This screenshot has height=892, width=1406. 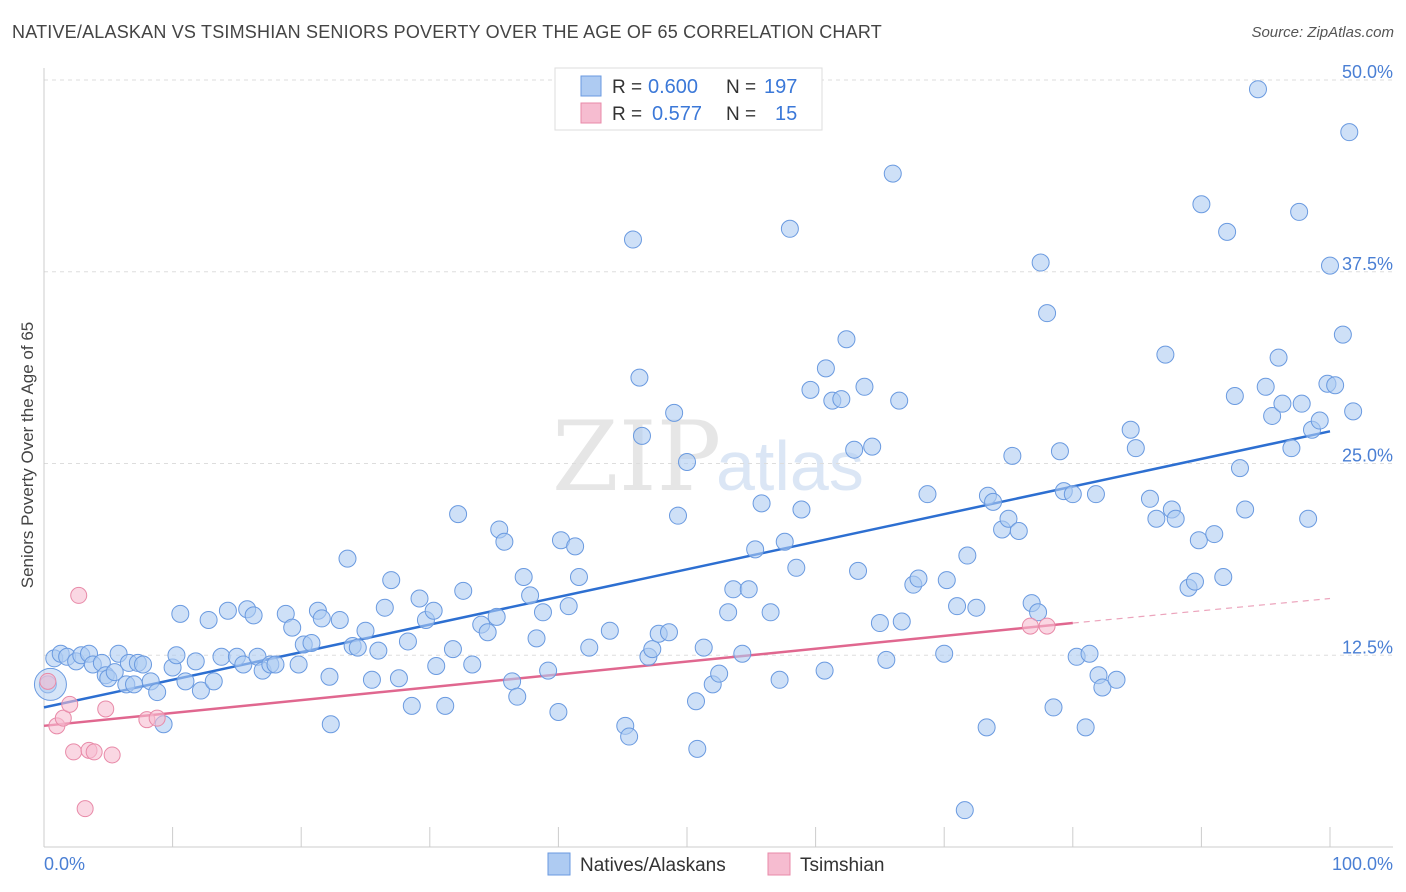 What do you see at coordinates (558, 674) in the screenshot?
I see `trendline-tsimshian` at bounding box center [558, 674].